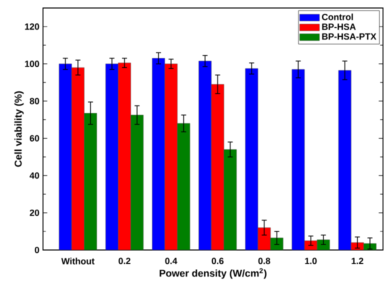 Image resolution: width=388 pixels, height=296 pixels. What do you see at coordinates (35, 101) in the screenshot?
I see `y-tick-label: 80` at bounding box center [35, 101].